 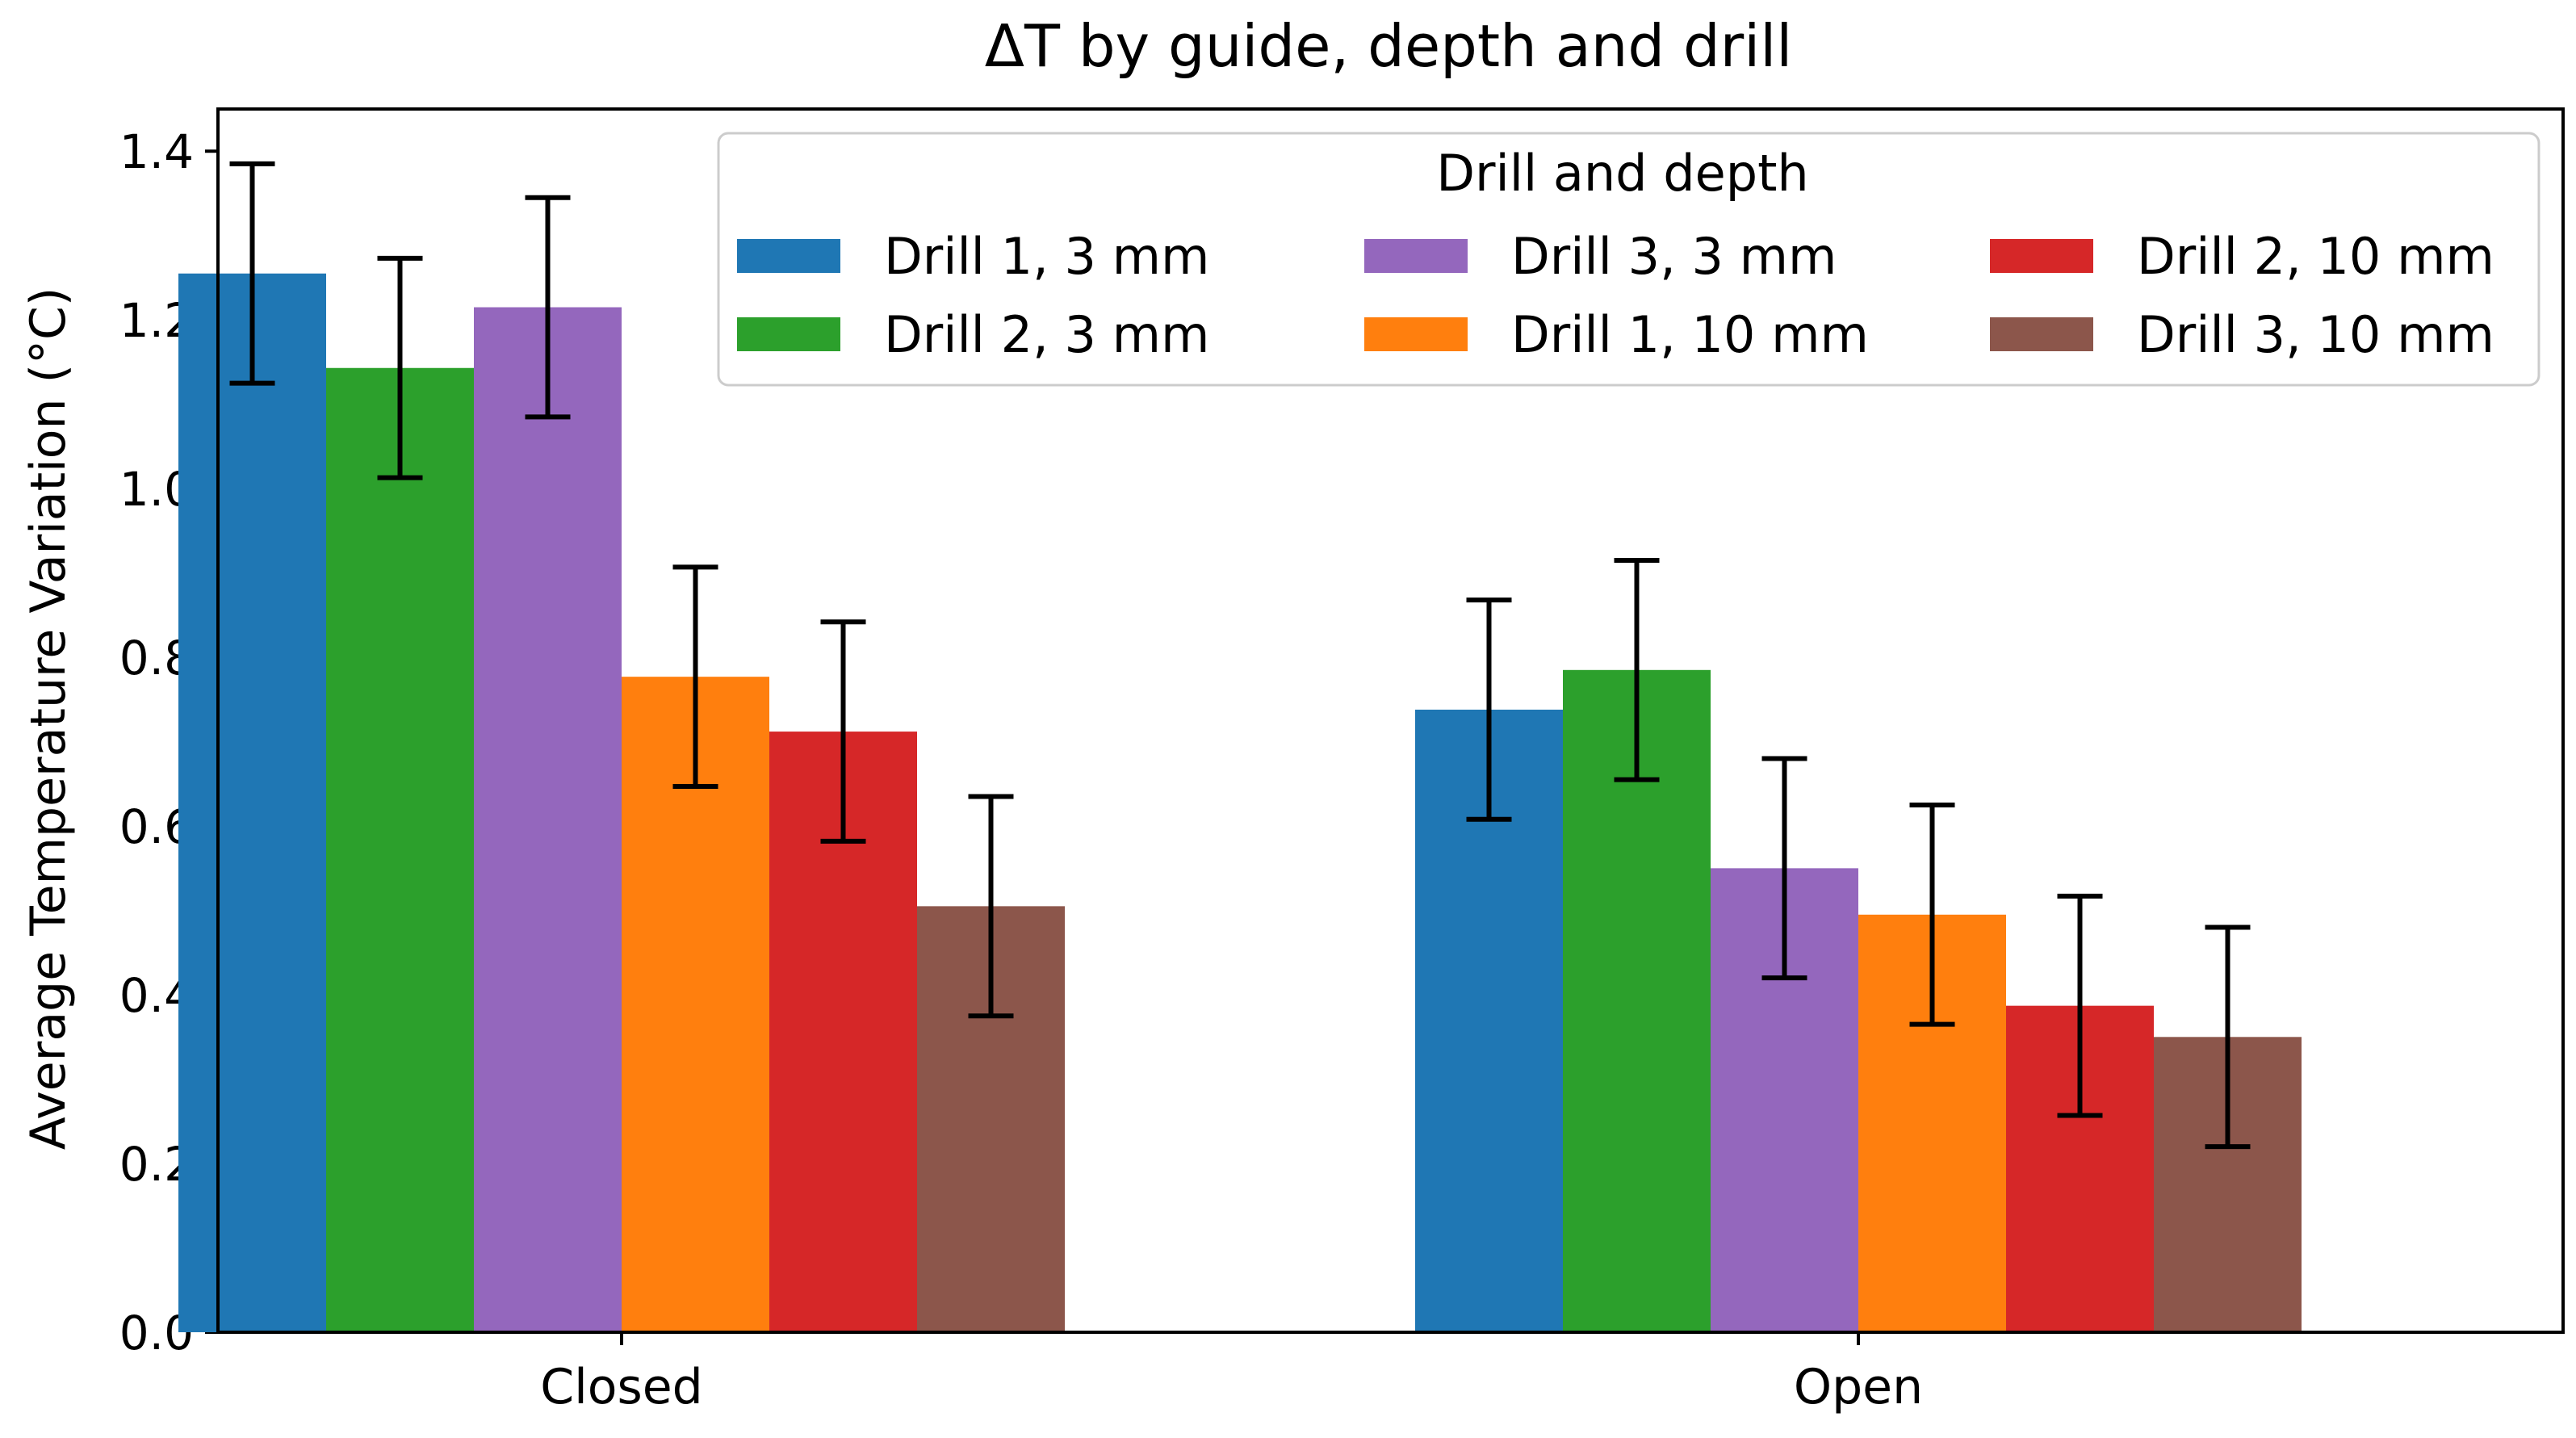 I want to click on chart-title: ΔT by guide, depth and drill, so click(x=1389, y=46).